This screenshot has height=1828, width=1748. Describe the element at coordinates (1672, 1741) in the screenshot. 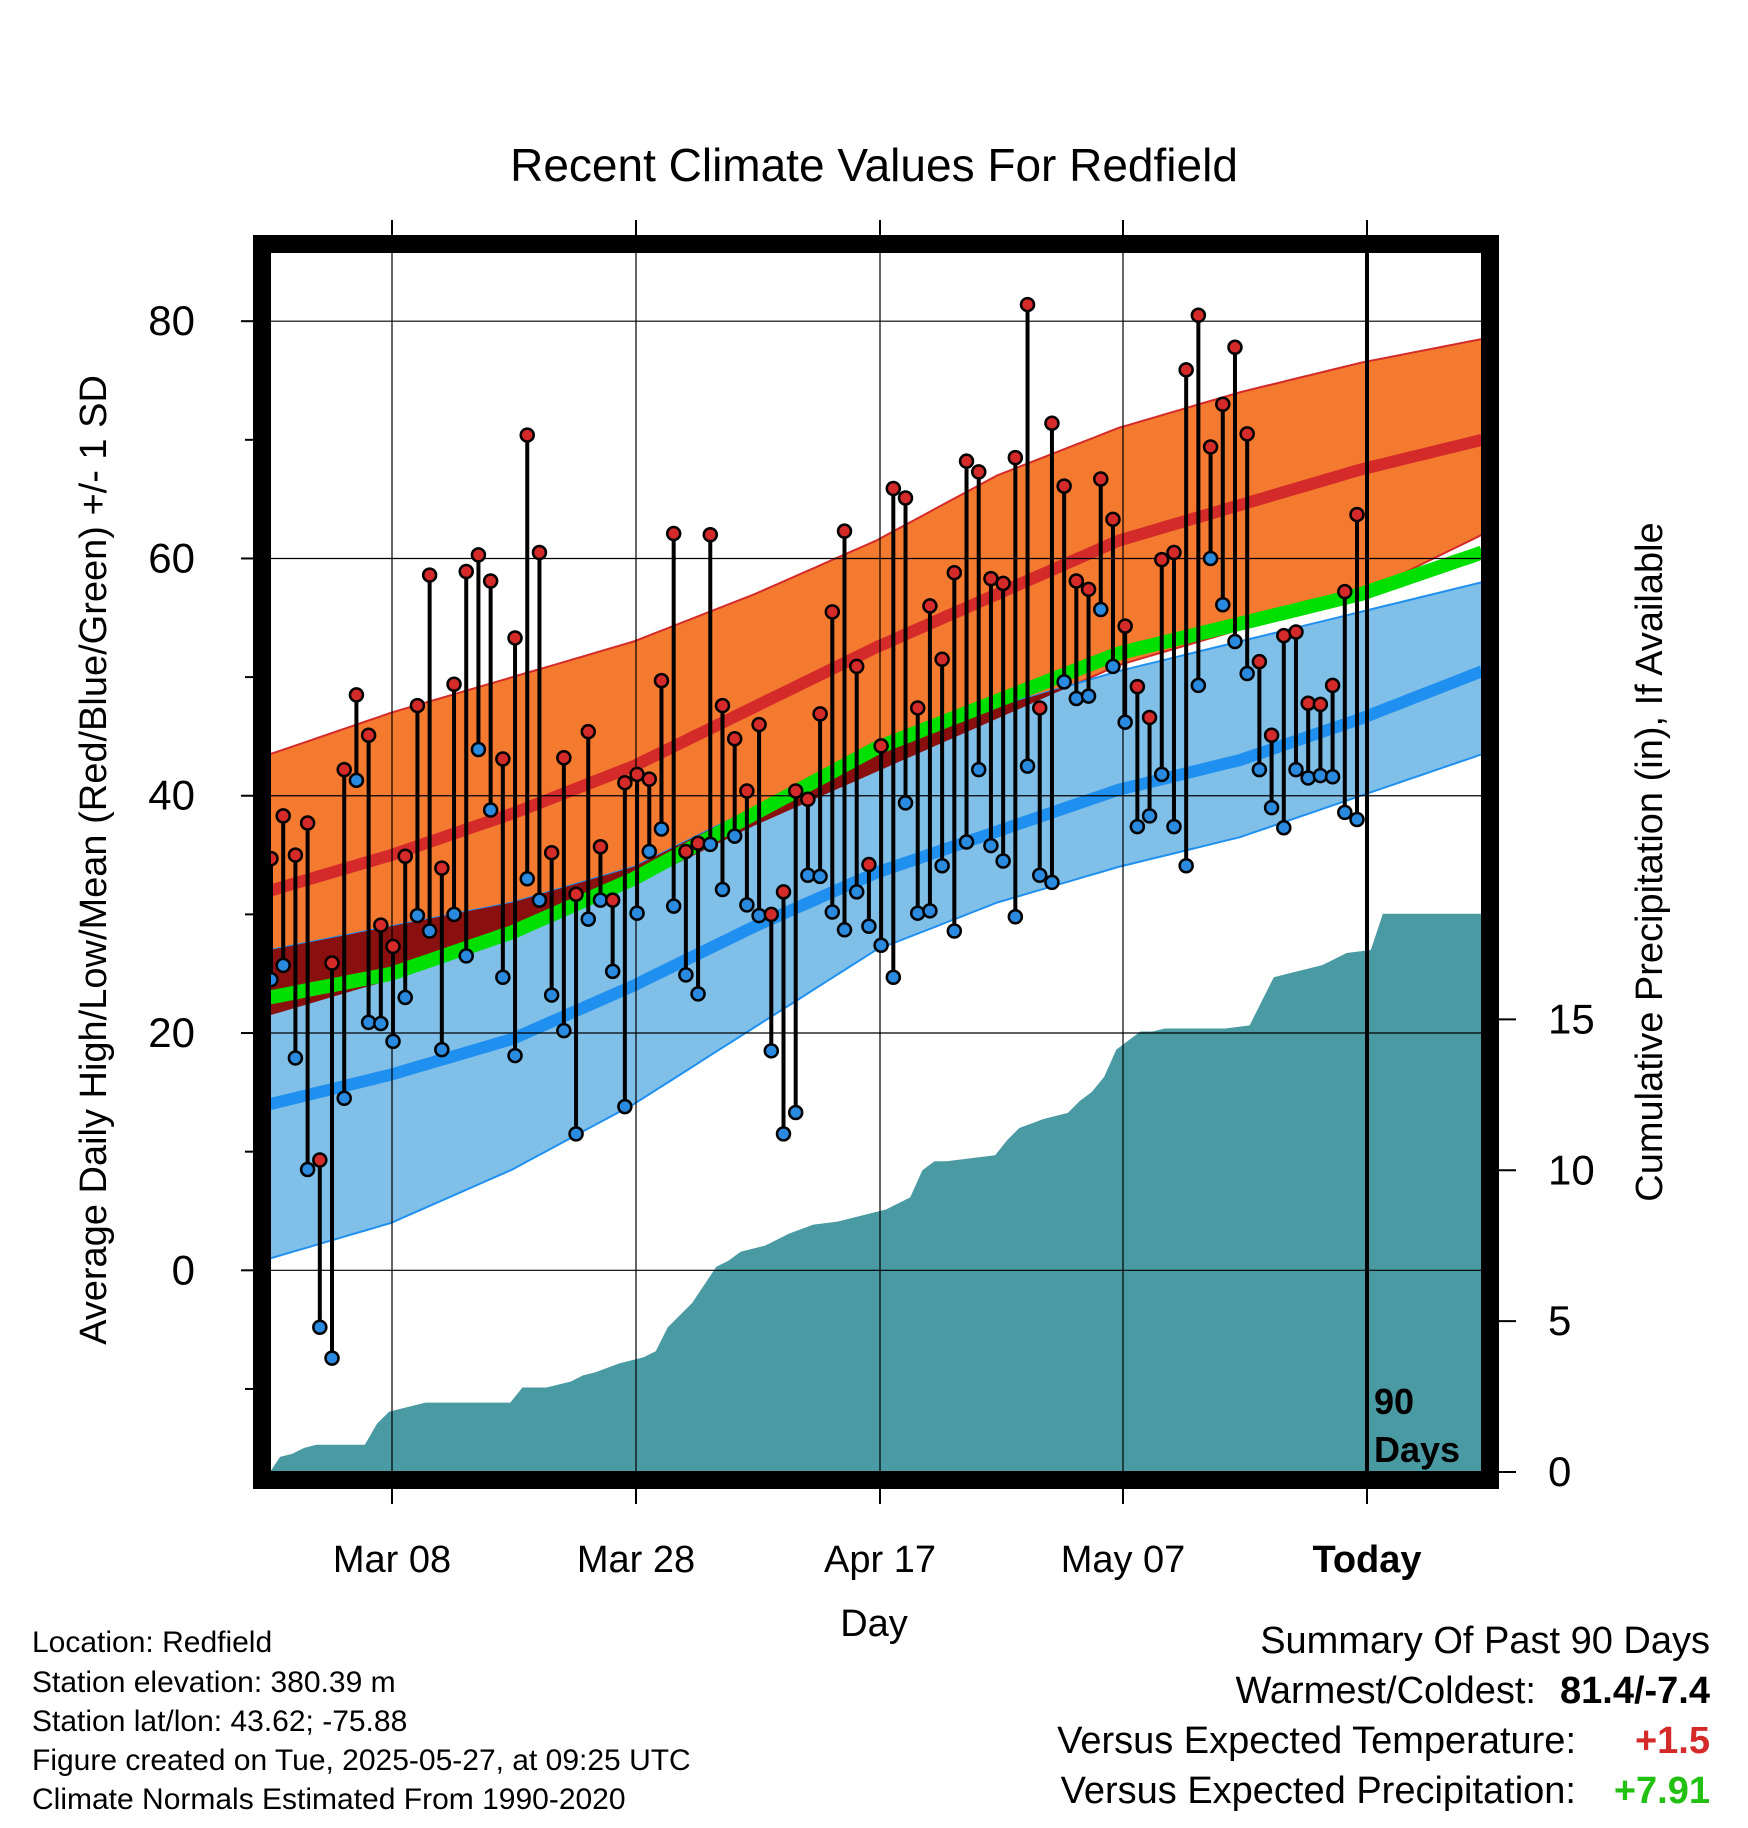

I see `summary-temp-value: +1.5` at that location.